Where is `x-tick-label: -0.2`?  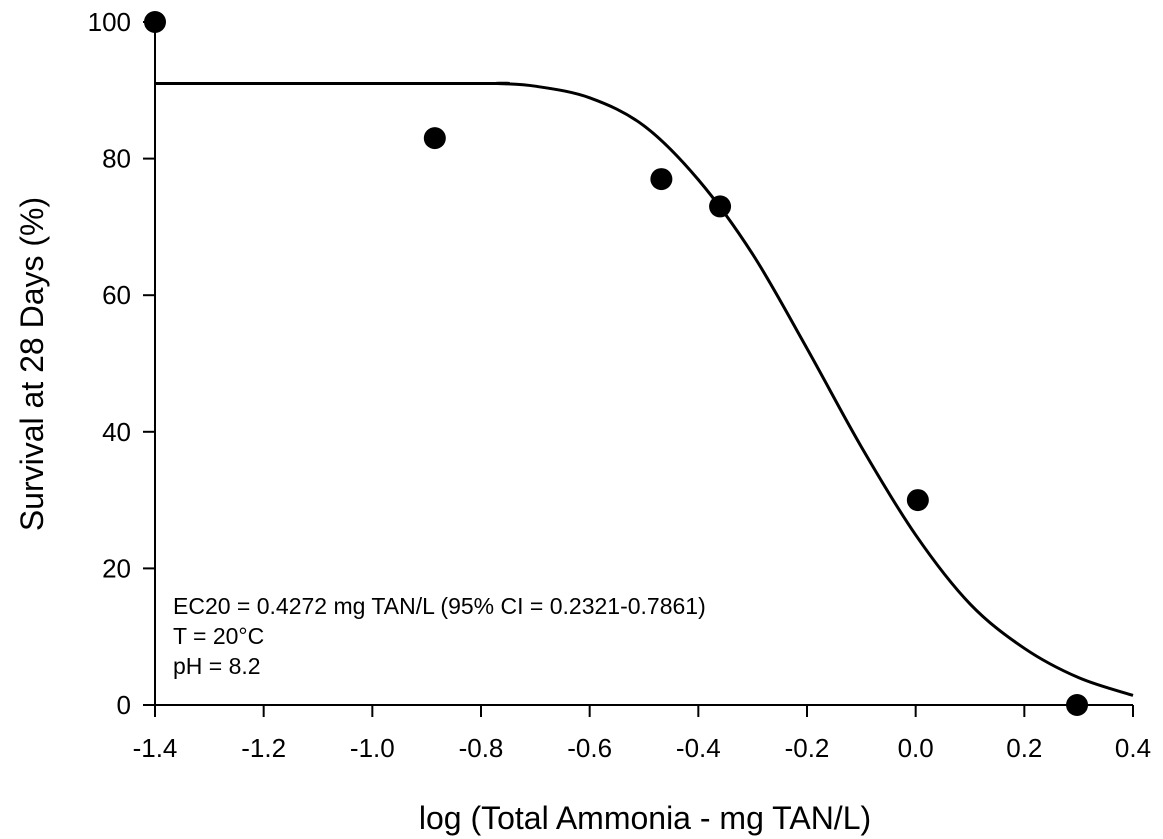 x-tick-label: -0.2 is located at coordinates (807, 748).